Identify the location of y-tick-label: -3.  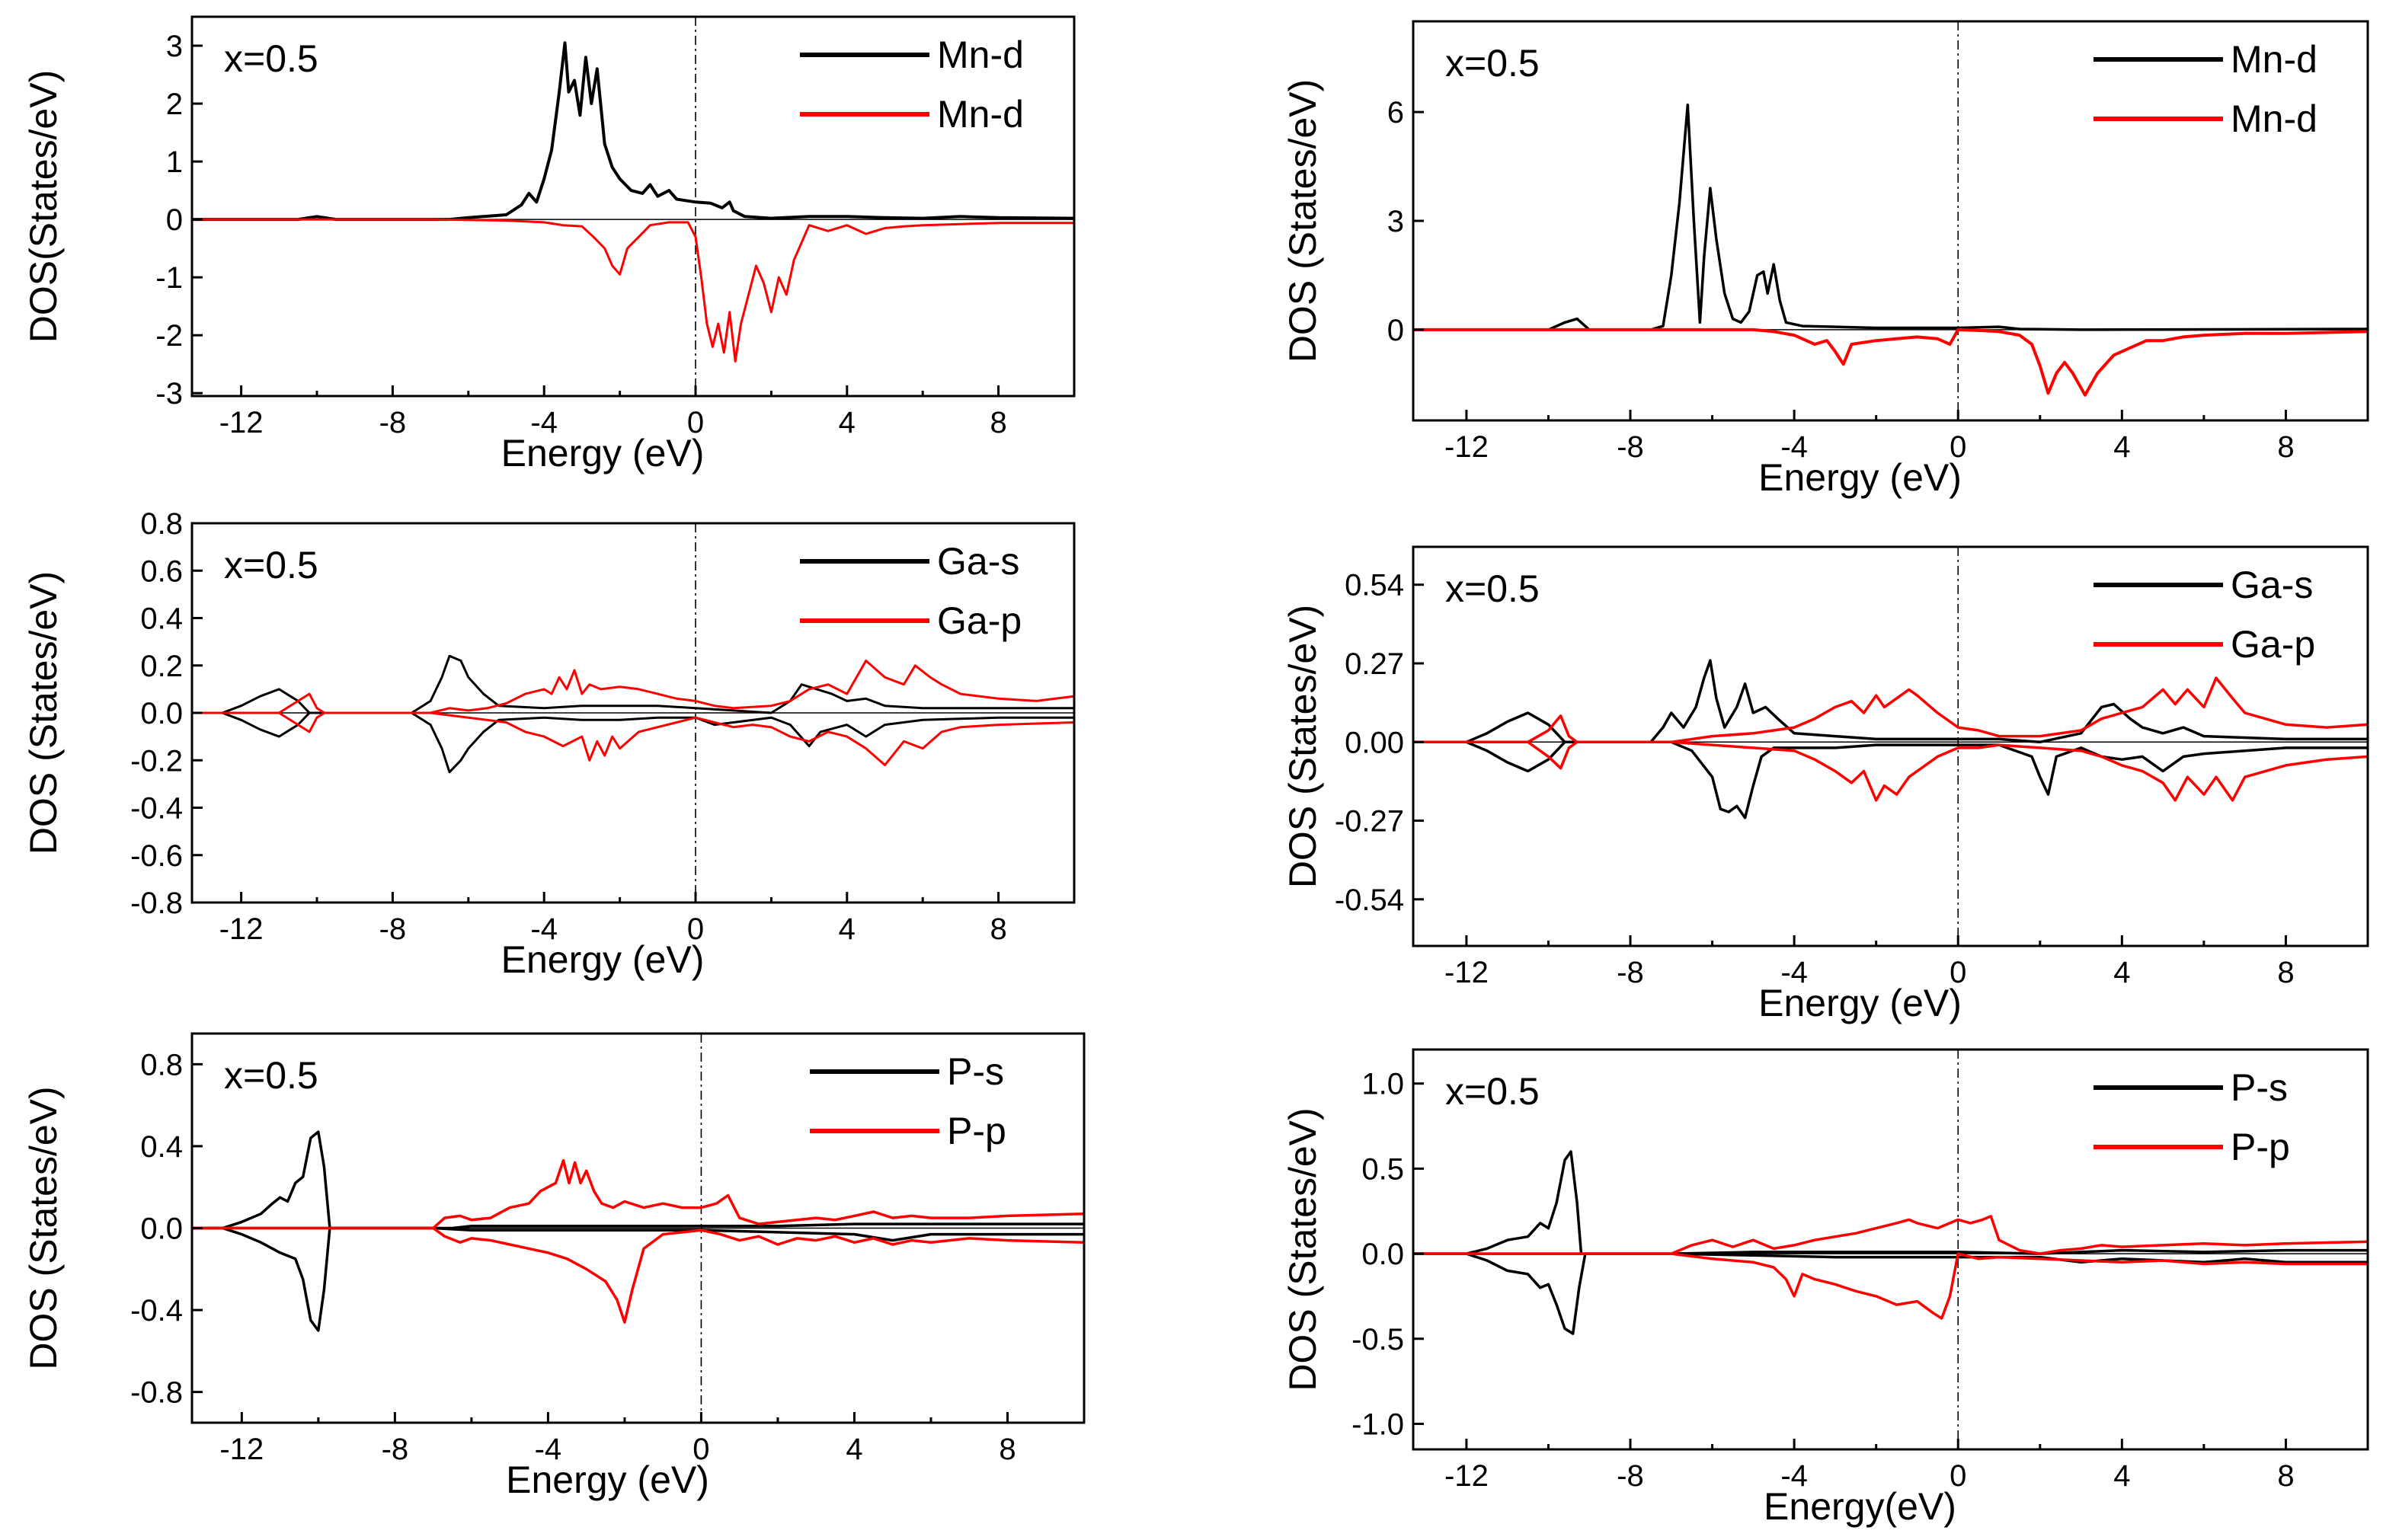
(169, 394).